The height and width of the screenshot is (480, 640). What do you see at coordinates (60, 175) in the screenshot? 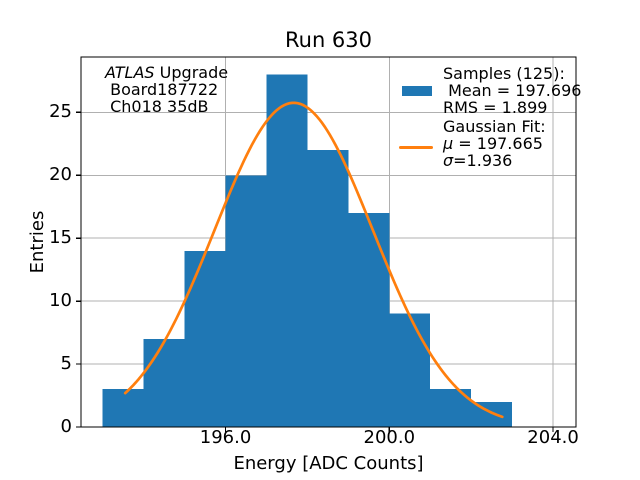
I see `y-tick-label: 20` at bounding box center [60, 175].